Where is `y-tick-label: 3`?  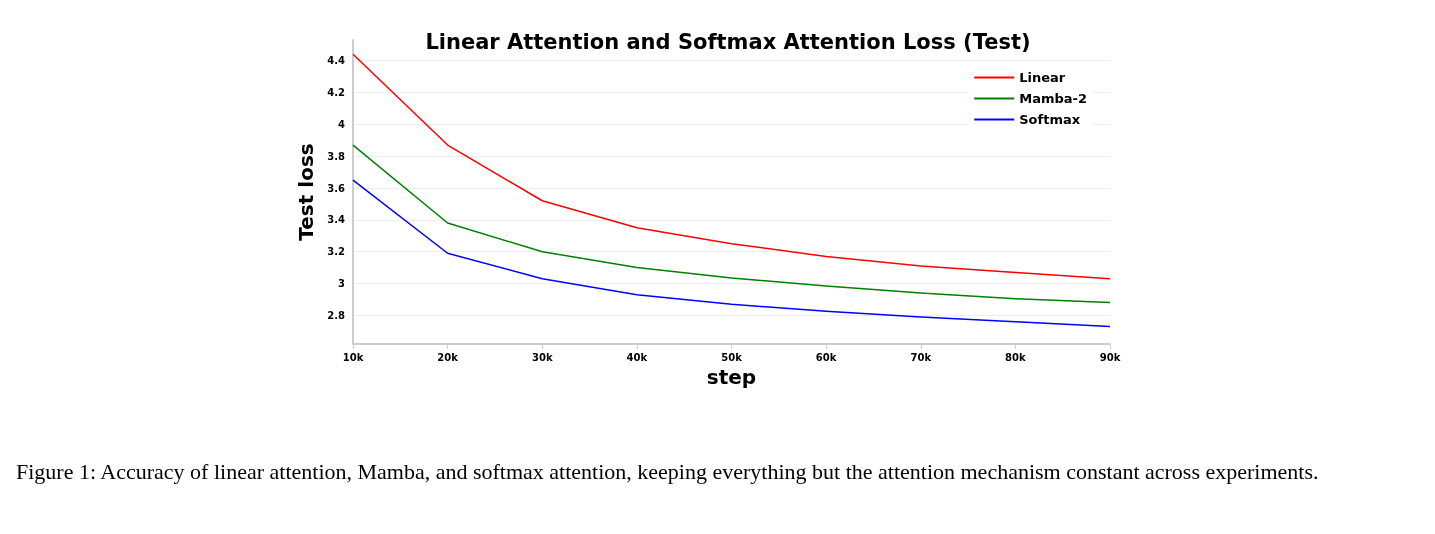
y-tick-label: 3 is located at coordinates (342, 284).